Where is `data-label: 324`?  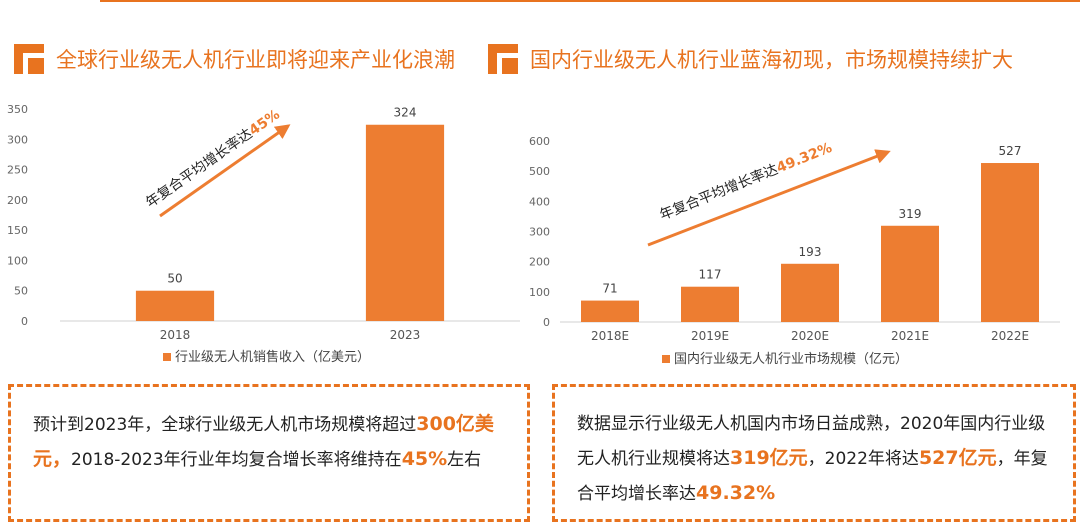
data-label: 324 is located at coordinates (405, 113).